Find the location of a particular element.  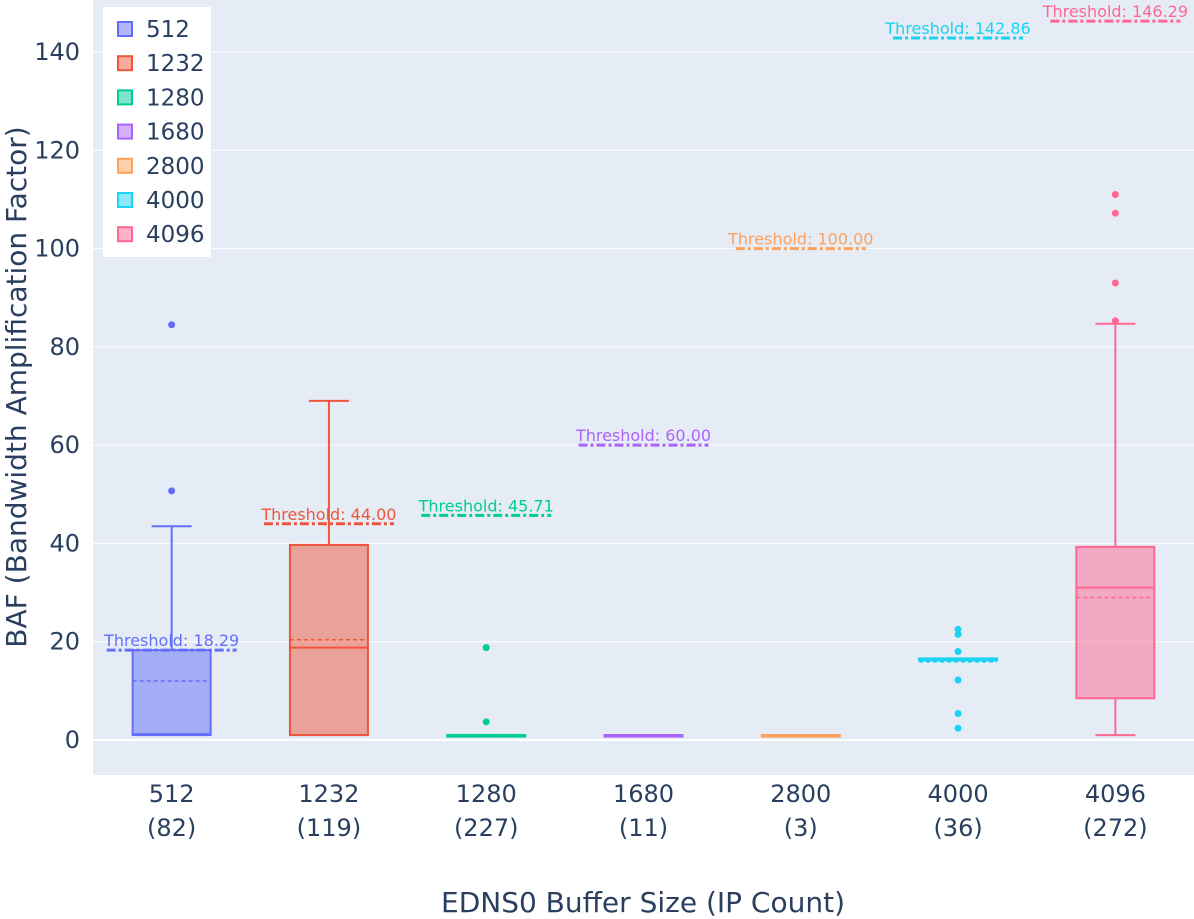

y-tick-label: 120 is located at coordinates (57, 150).